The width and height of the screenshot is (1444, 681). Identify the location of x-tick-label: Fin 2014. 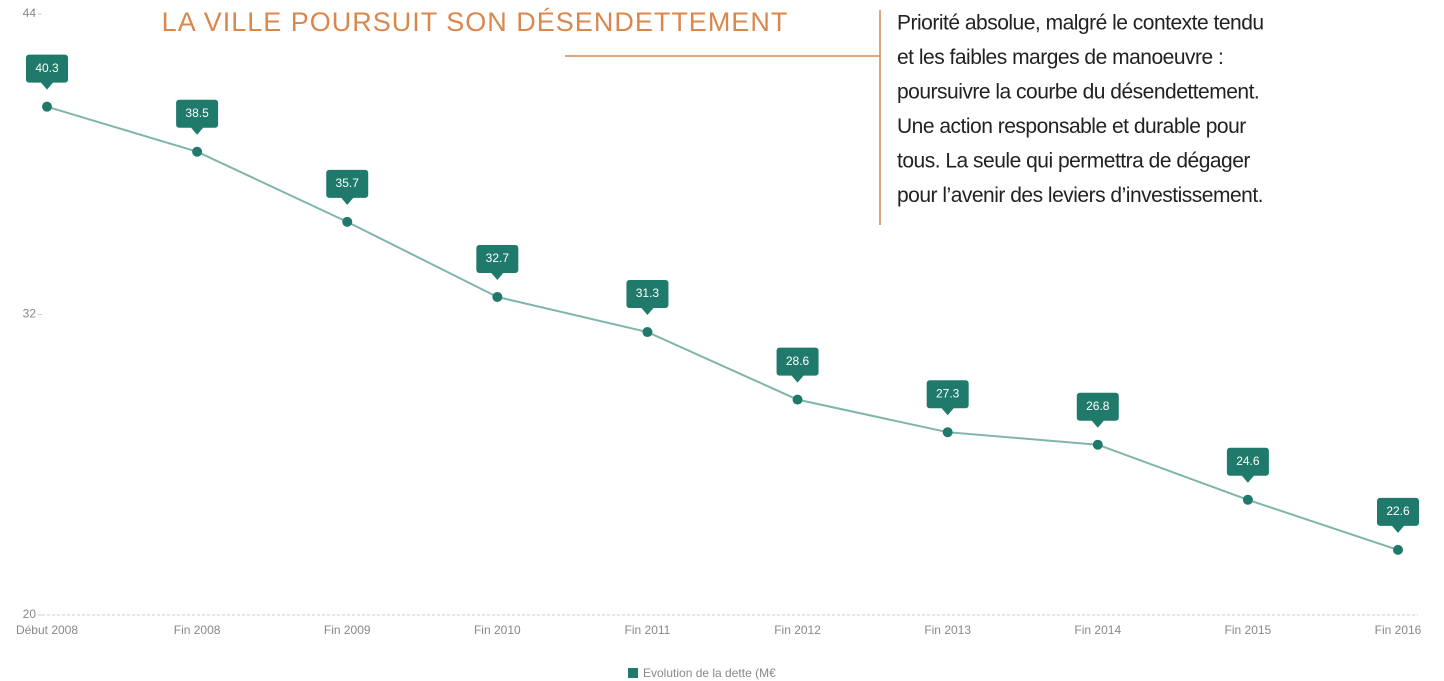
(1097, 630).